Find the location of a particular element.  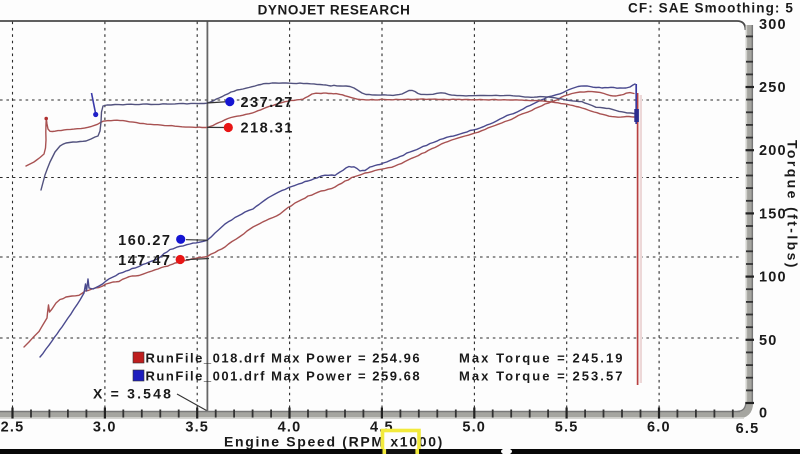

svg-text: 6.0 is located at coordinates (659, 428).